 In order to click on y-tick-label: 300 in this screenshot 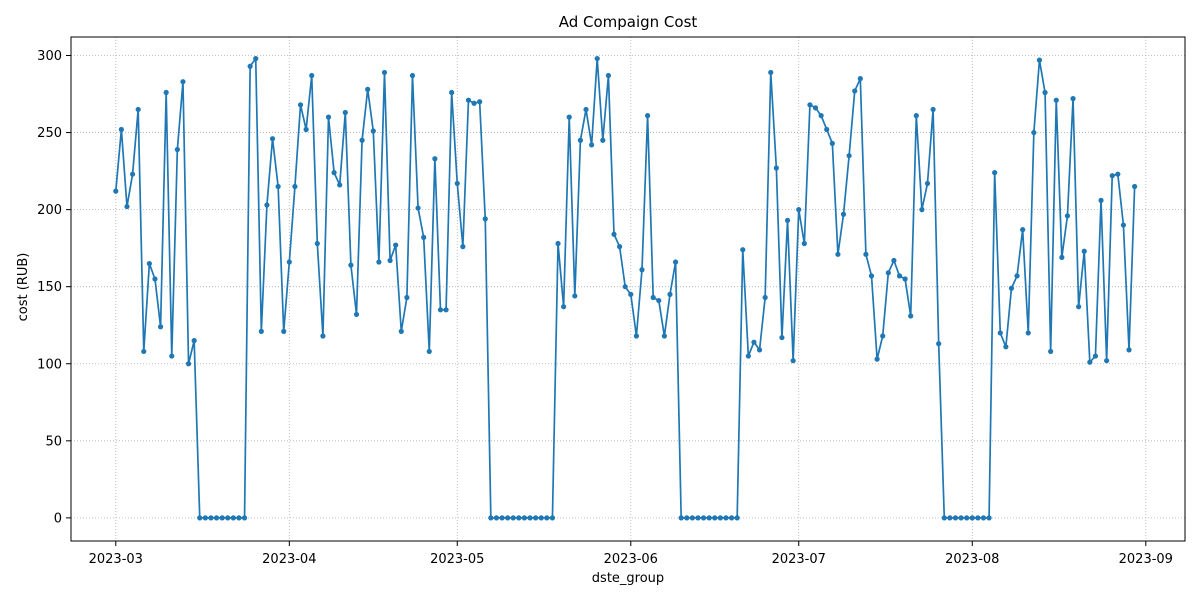, I will do `click(49, 56)`.